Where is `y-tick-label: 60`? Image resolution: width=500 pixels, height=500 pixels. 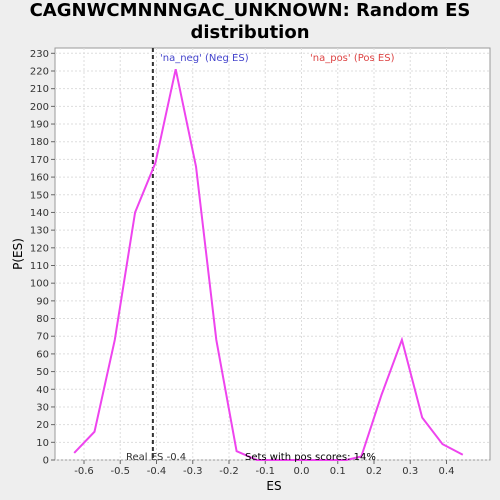 y-tick-label: 60 is located at coordinates (42, 354).